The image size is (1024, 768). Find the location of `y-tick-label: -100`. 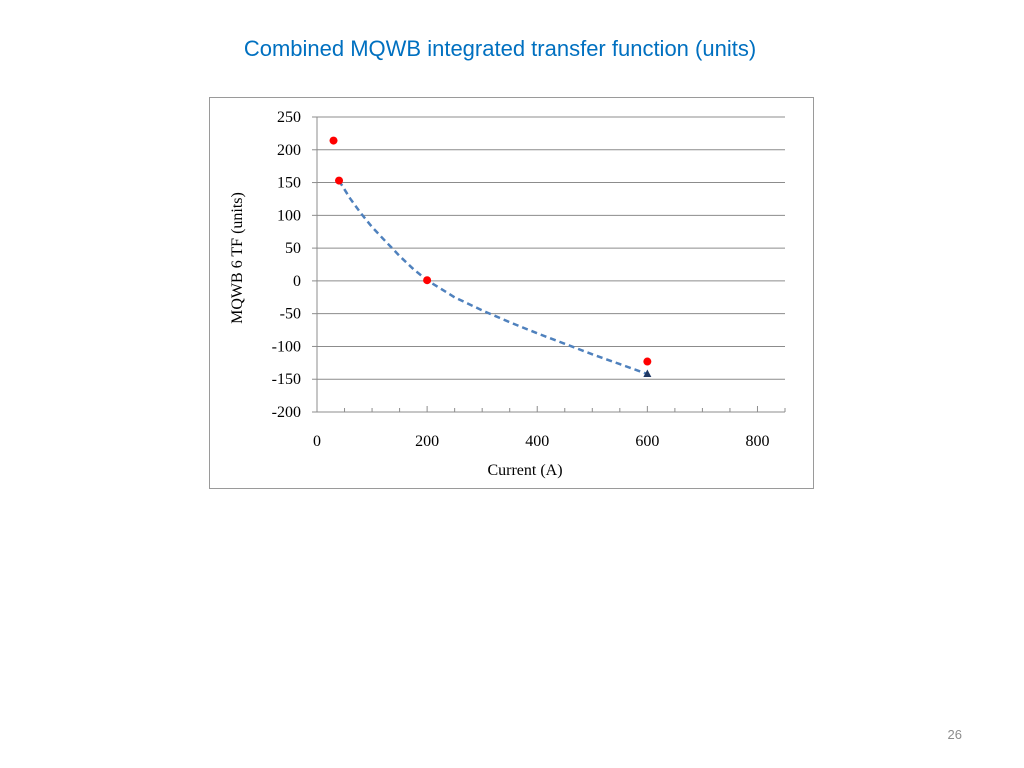

y-tick-label: -100 is located at coordinates (286, 346).